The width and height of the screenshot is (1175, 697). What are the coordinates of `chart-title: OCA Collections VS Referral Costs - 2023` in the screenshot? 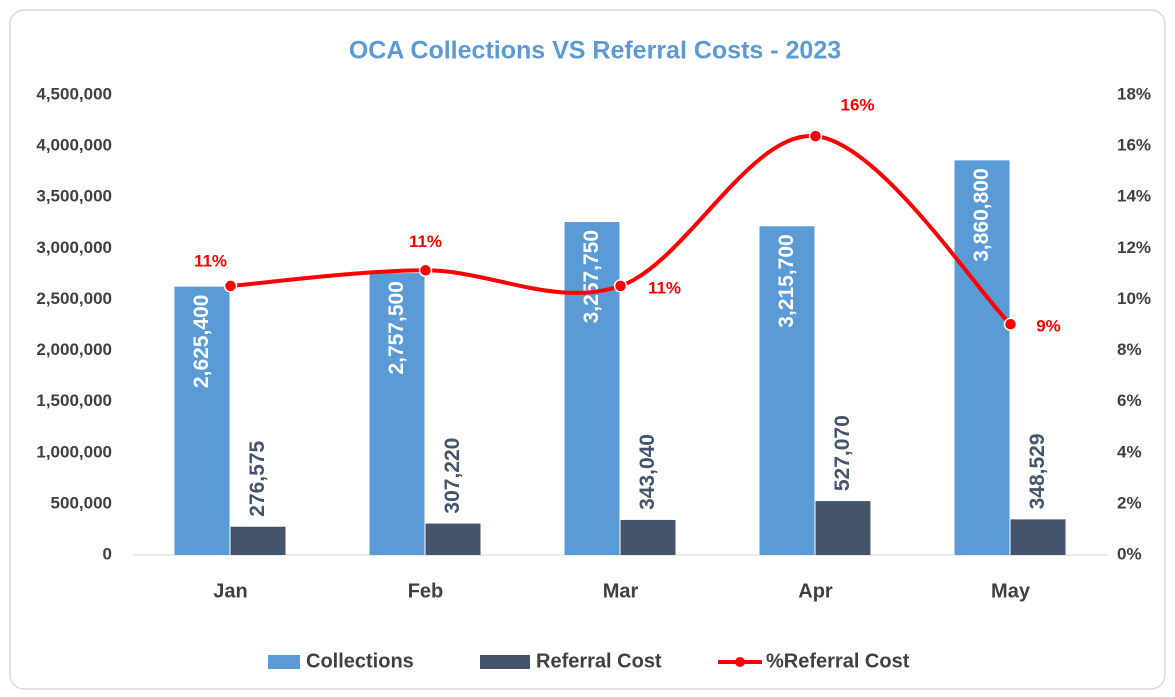 It's located at (595, 51).